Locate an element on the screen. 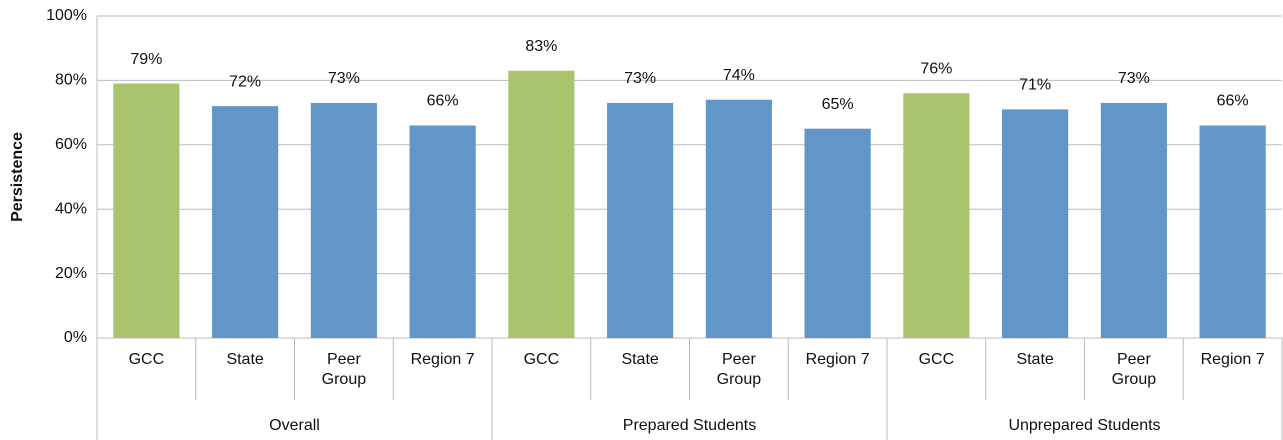  y-tick-label: 0% is located at coordinates (75, 337).